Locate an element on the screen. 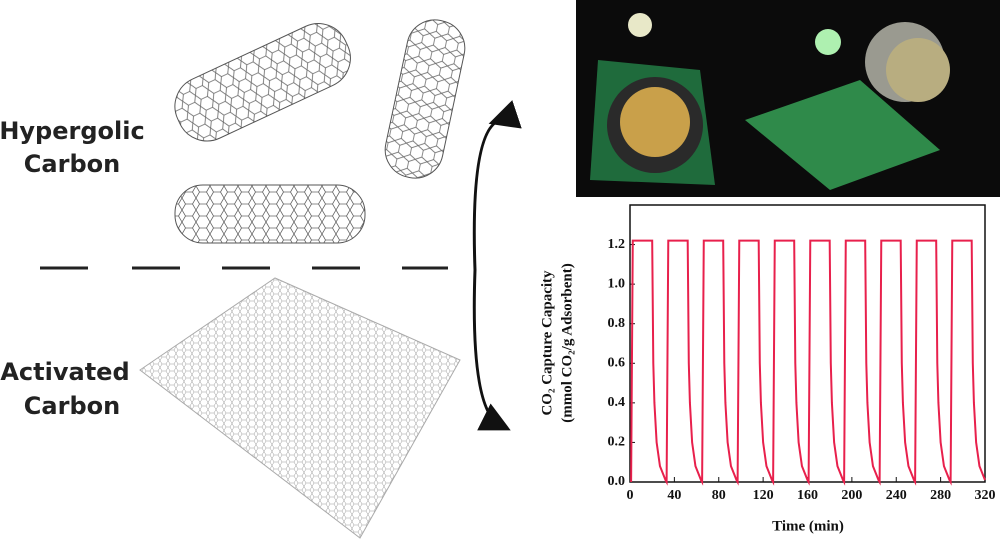 The width and height of the screenshot is (1000, 541). y-tick-label: 1.2 is located at coordinates (617, 244).